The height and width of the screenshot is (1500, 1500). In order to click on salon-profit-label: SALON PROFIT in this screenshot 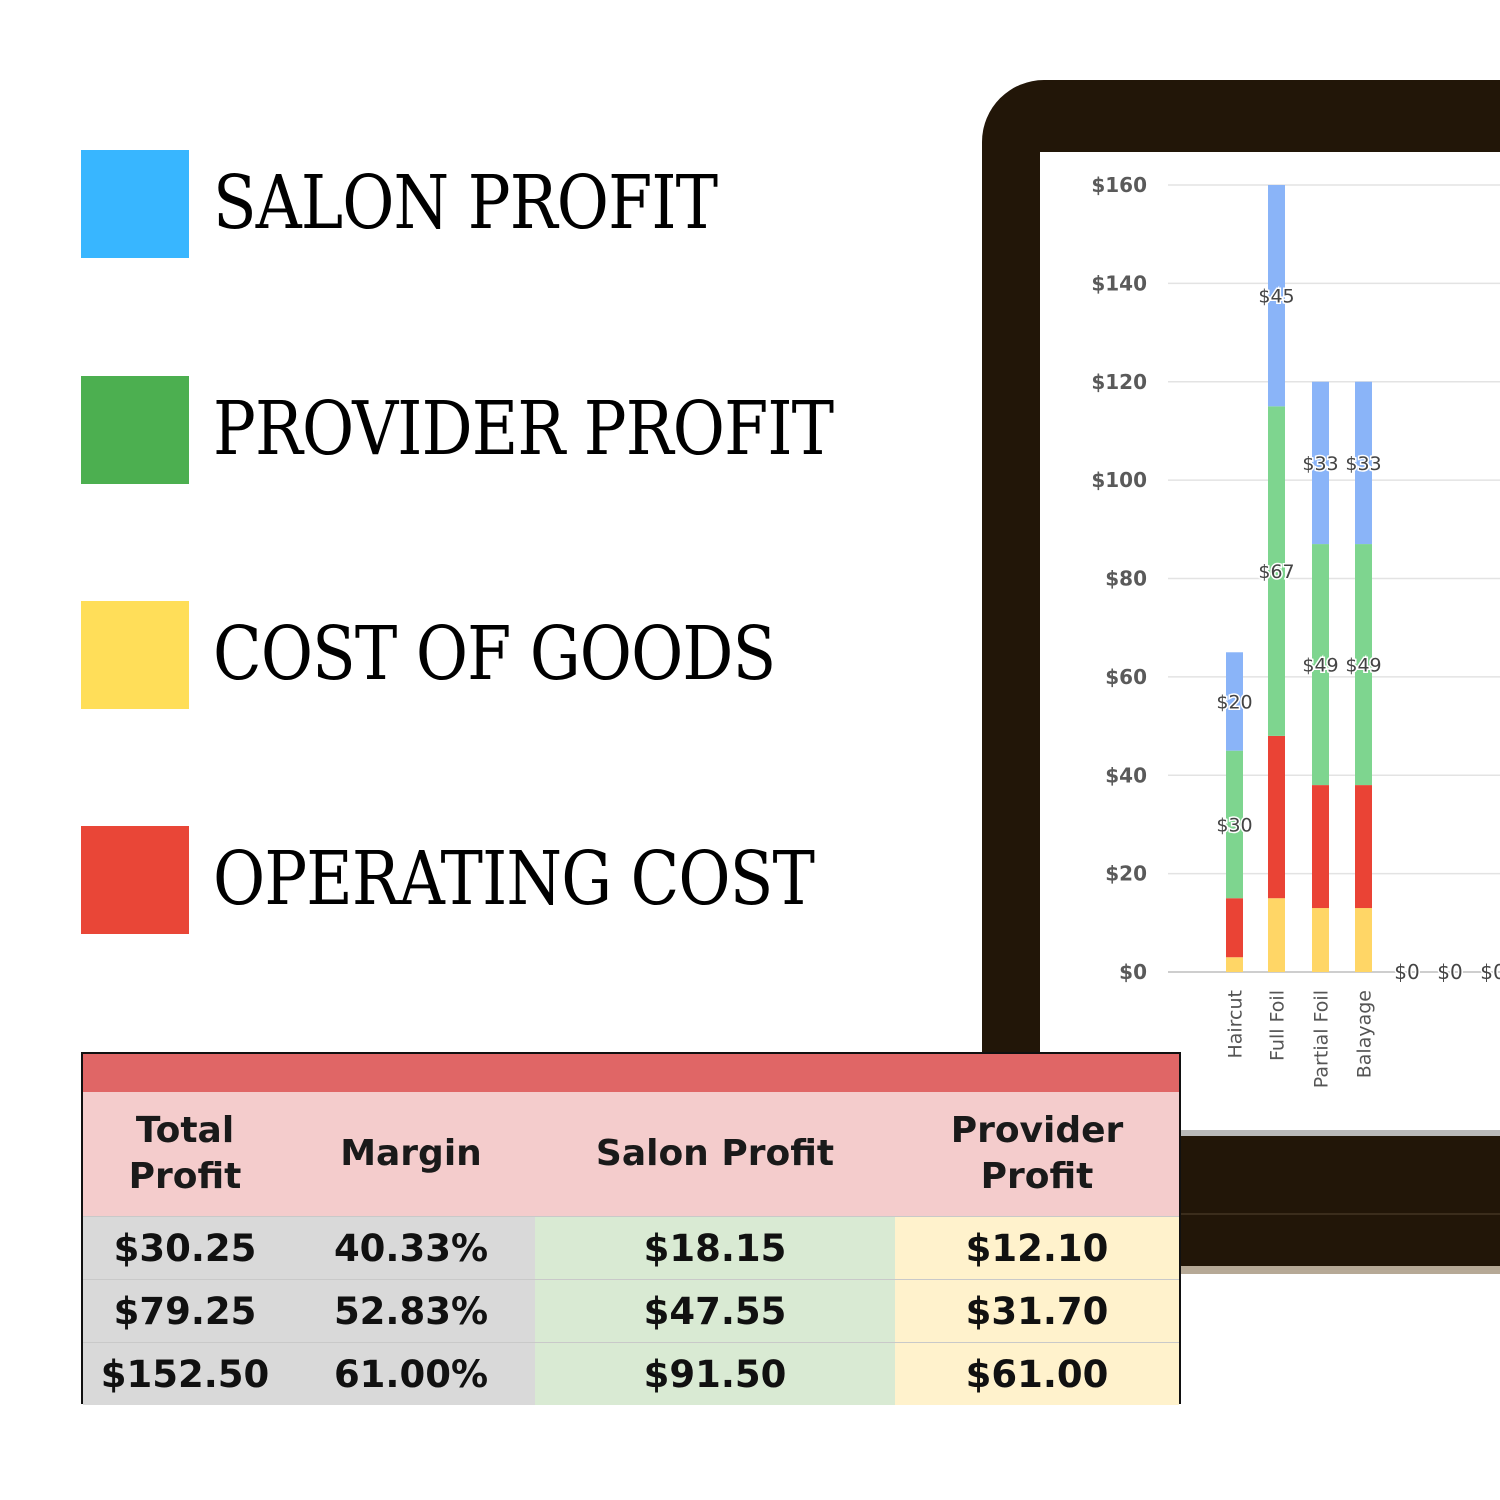, I will do `click(465, 203)`.